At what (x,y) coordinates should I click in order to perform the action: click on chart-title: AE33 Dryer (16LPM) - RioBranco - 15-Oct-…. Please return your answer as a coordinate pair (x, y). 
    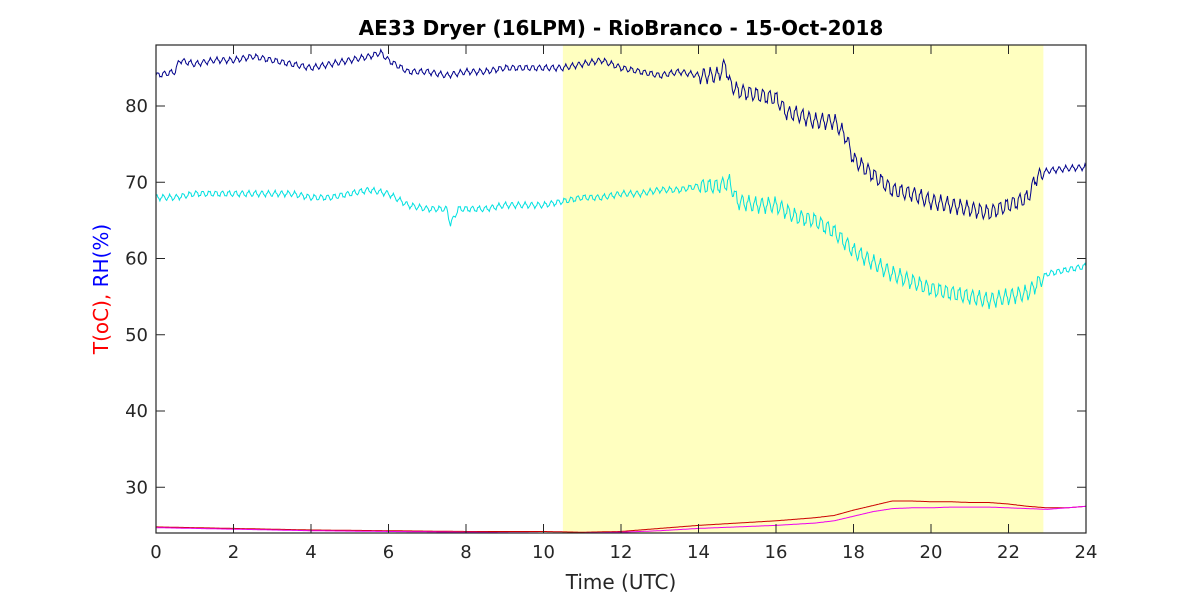
    Looking at the image, I should click on (621, 28).